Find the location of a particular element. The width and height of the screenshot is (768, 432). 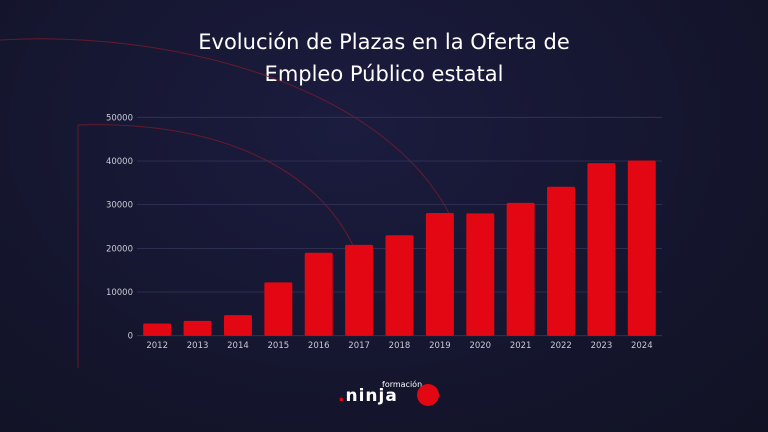

bar-2023 is located at coordinates (601, 249).